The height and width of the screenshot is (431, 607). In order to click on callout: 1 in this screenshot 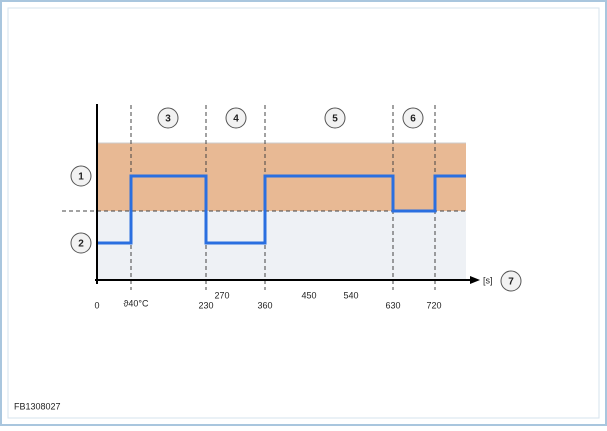, I will do `click(81, 176)`.